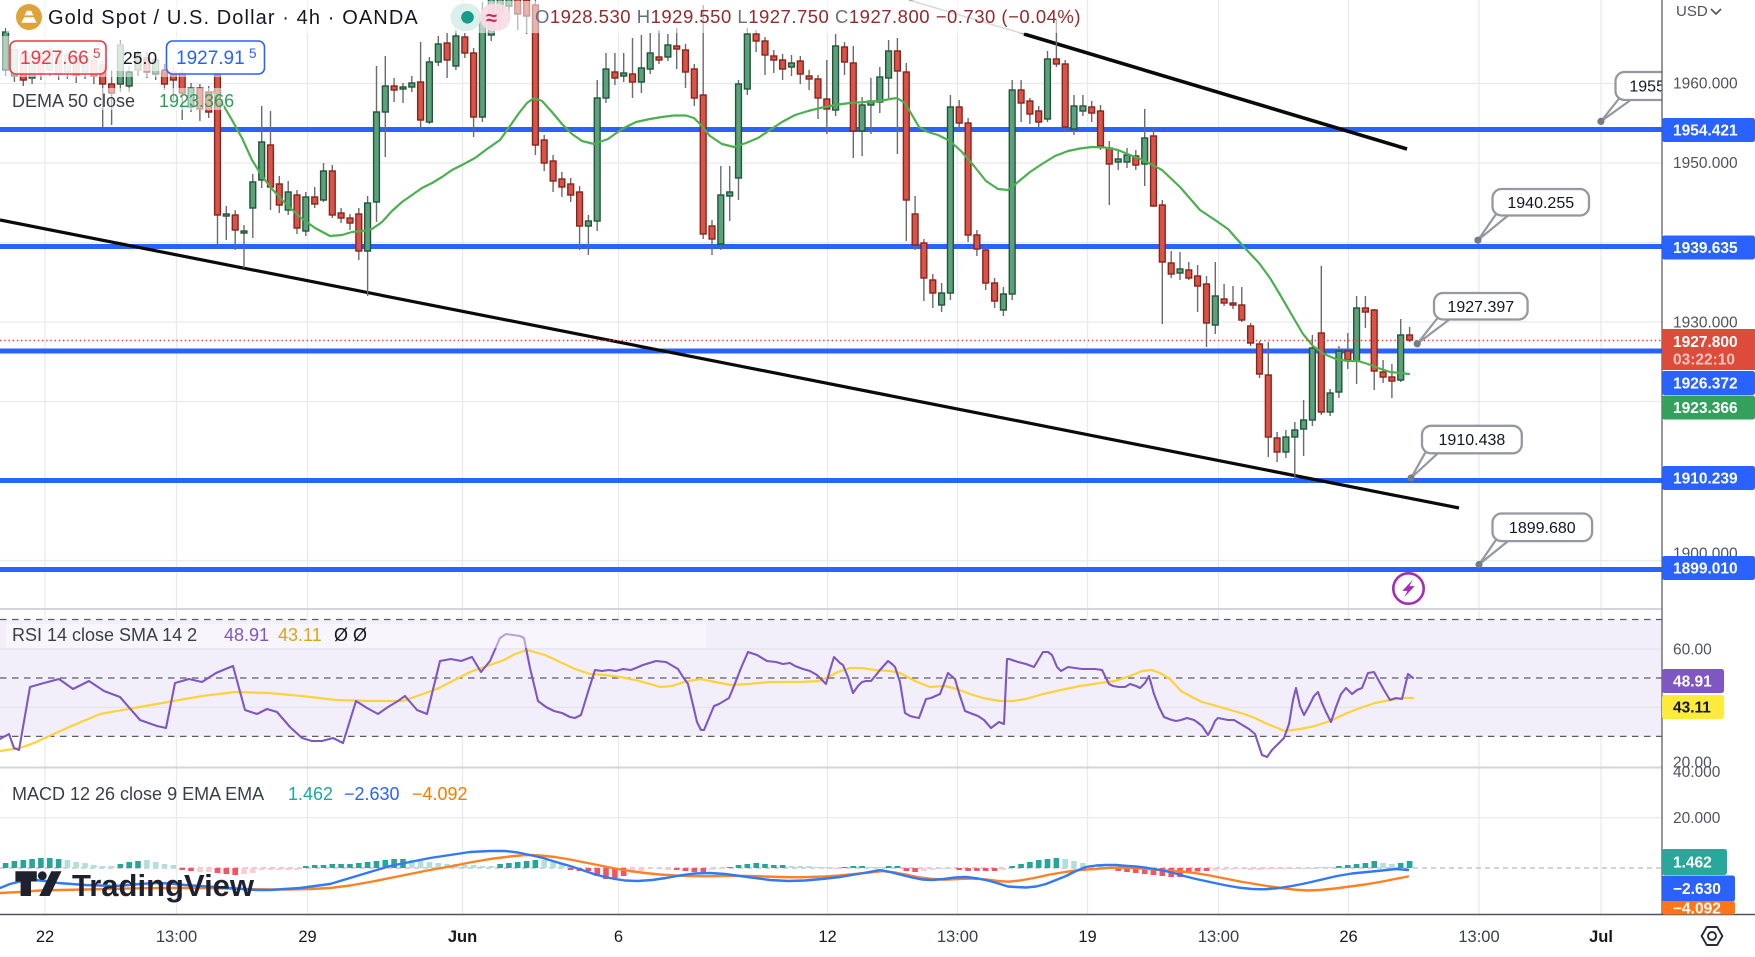 The height and width of the screenshot is (957, 1755). Describe the element at coordinates (462, 937) in the screenshot. I see `svg-text: Jun` at that location.